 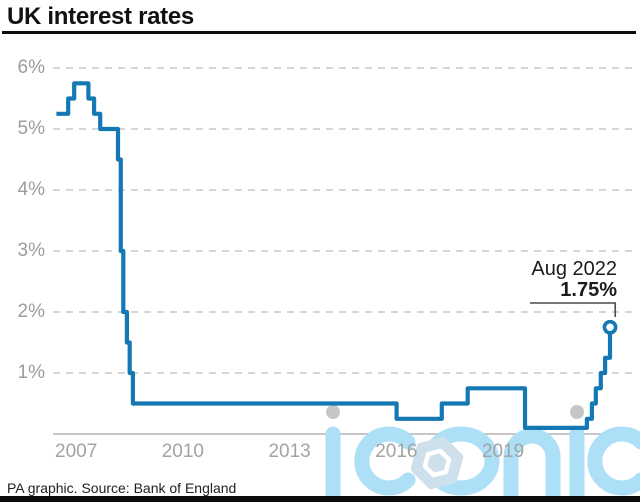 I want to click on annotation-date-label: Aug 2022, so click(x=574, y=269).